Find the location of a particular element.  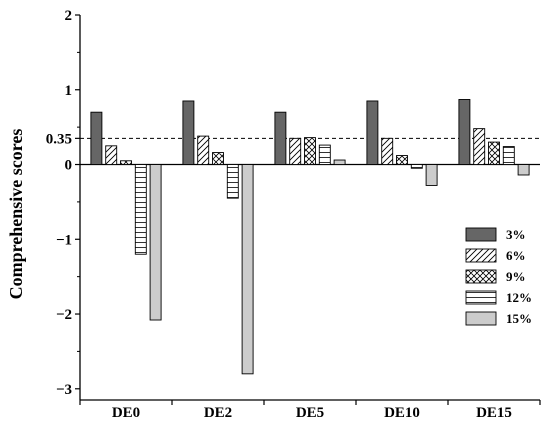

y-tick-label: −3 is located at coordinates (64, 390).